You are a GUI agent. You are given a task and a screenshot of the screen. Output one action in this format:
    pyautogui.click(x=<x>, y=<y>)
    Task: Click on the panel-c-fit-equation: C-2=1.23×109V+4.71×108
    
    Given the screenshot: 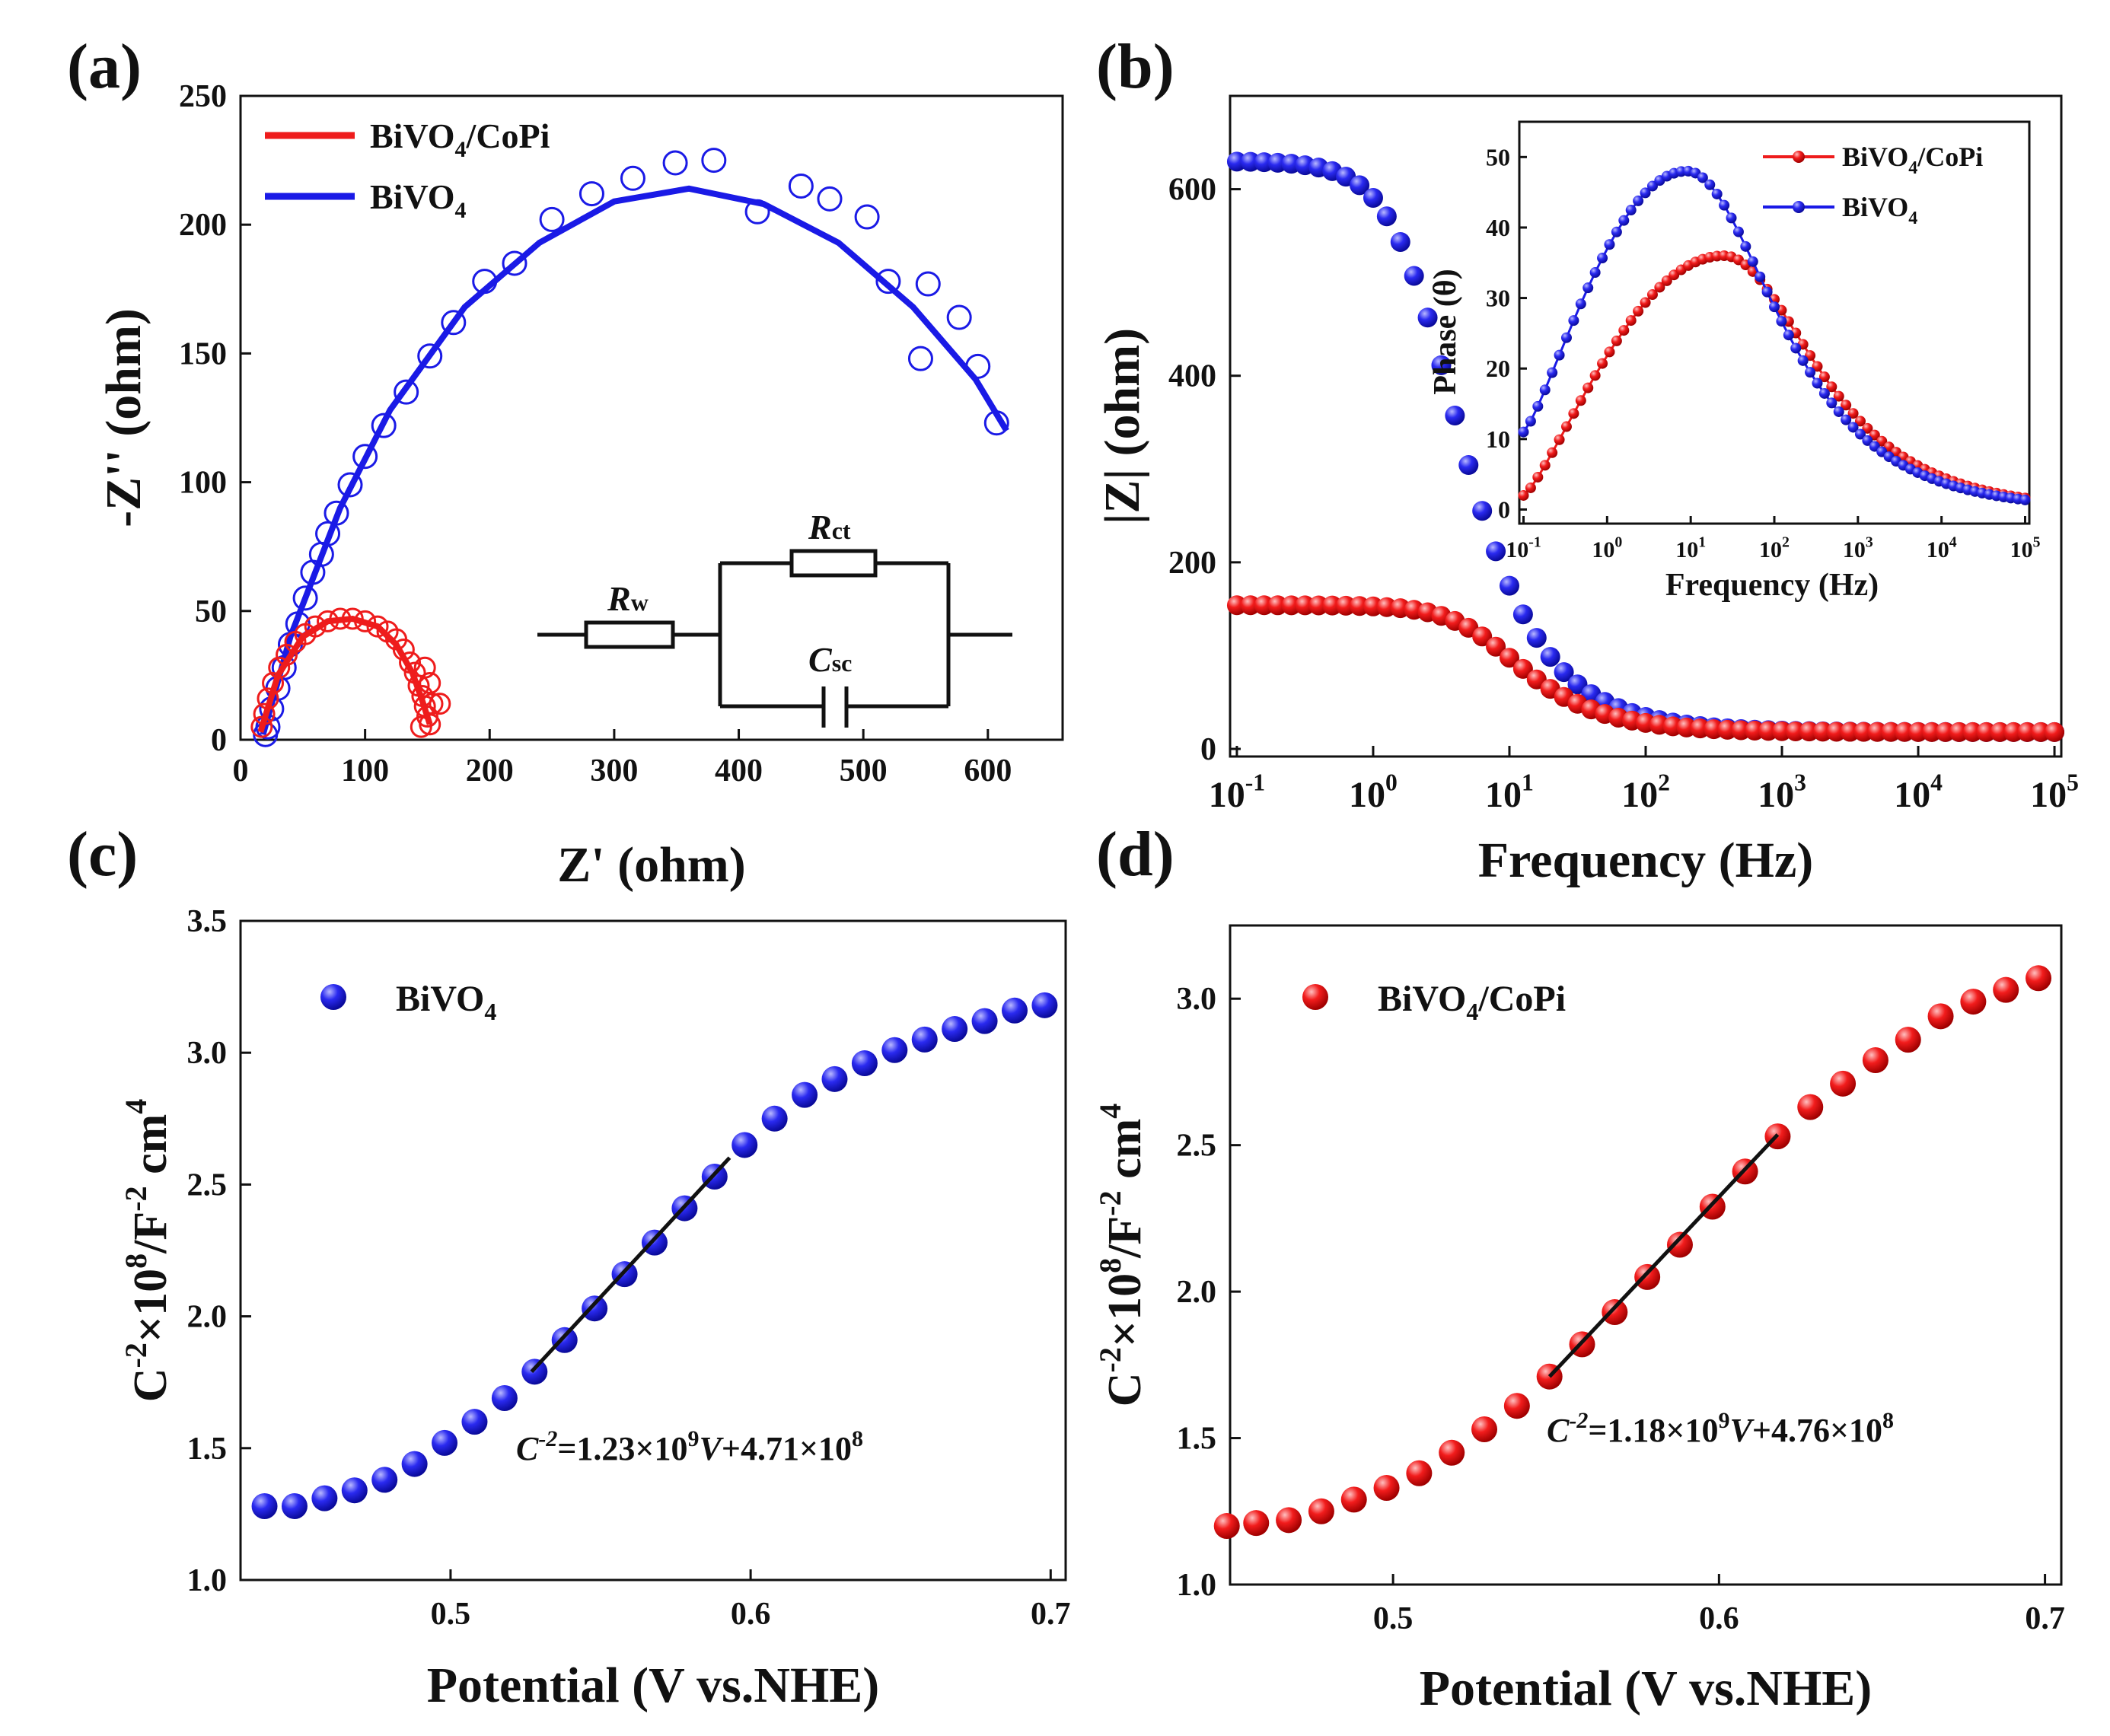 What is the action you would take?
    pyautogui.click(x=689, y=1446)
    